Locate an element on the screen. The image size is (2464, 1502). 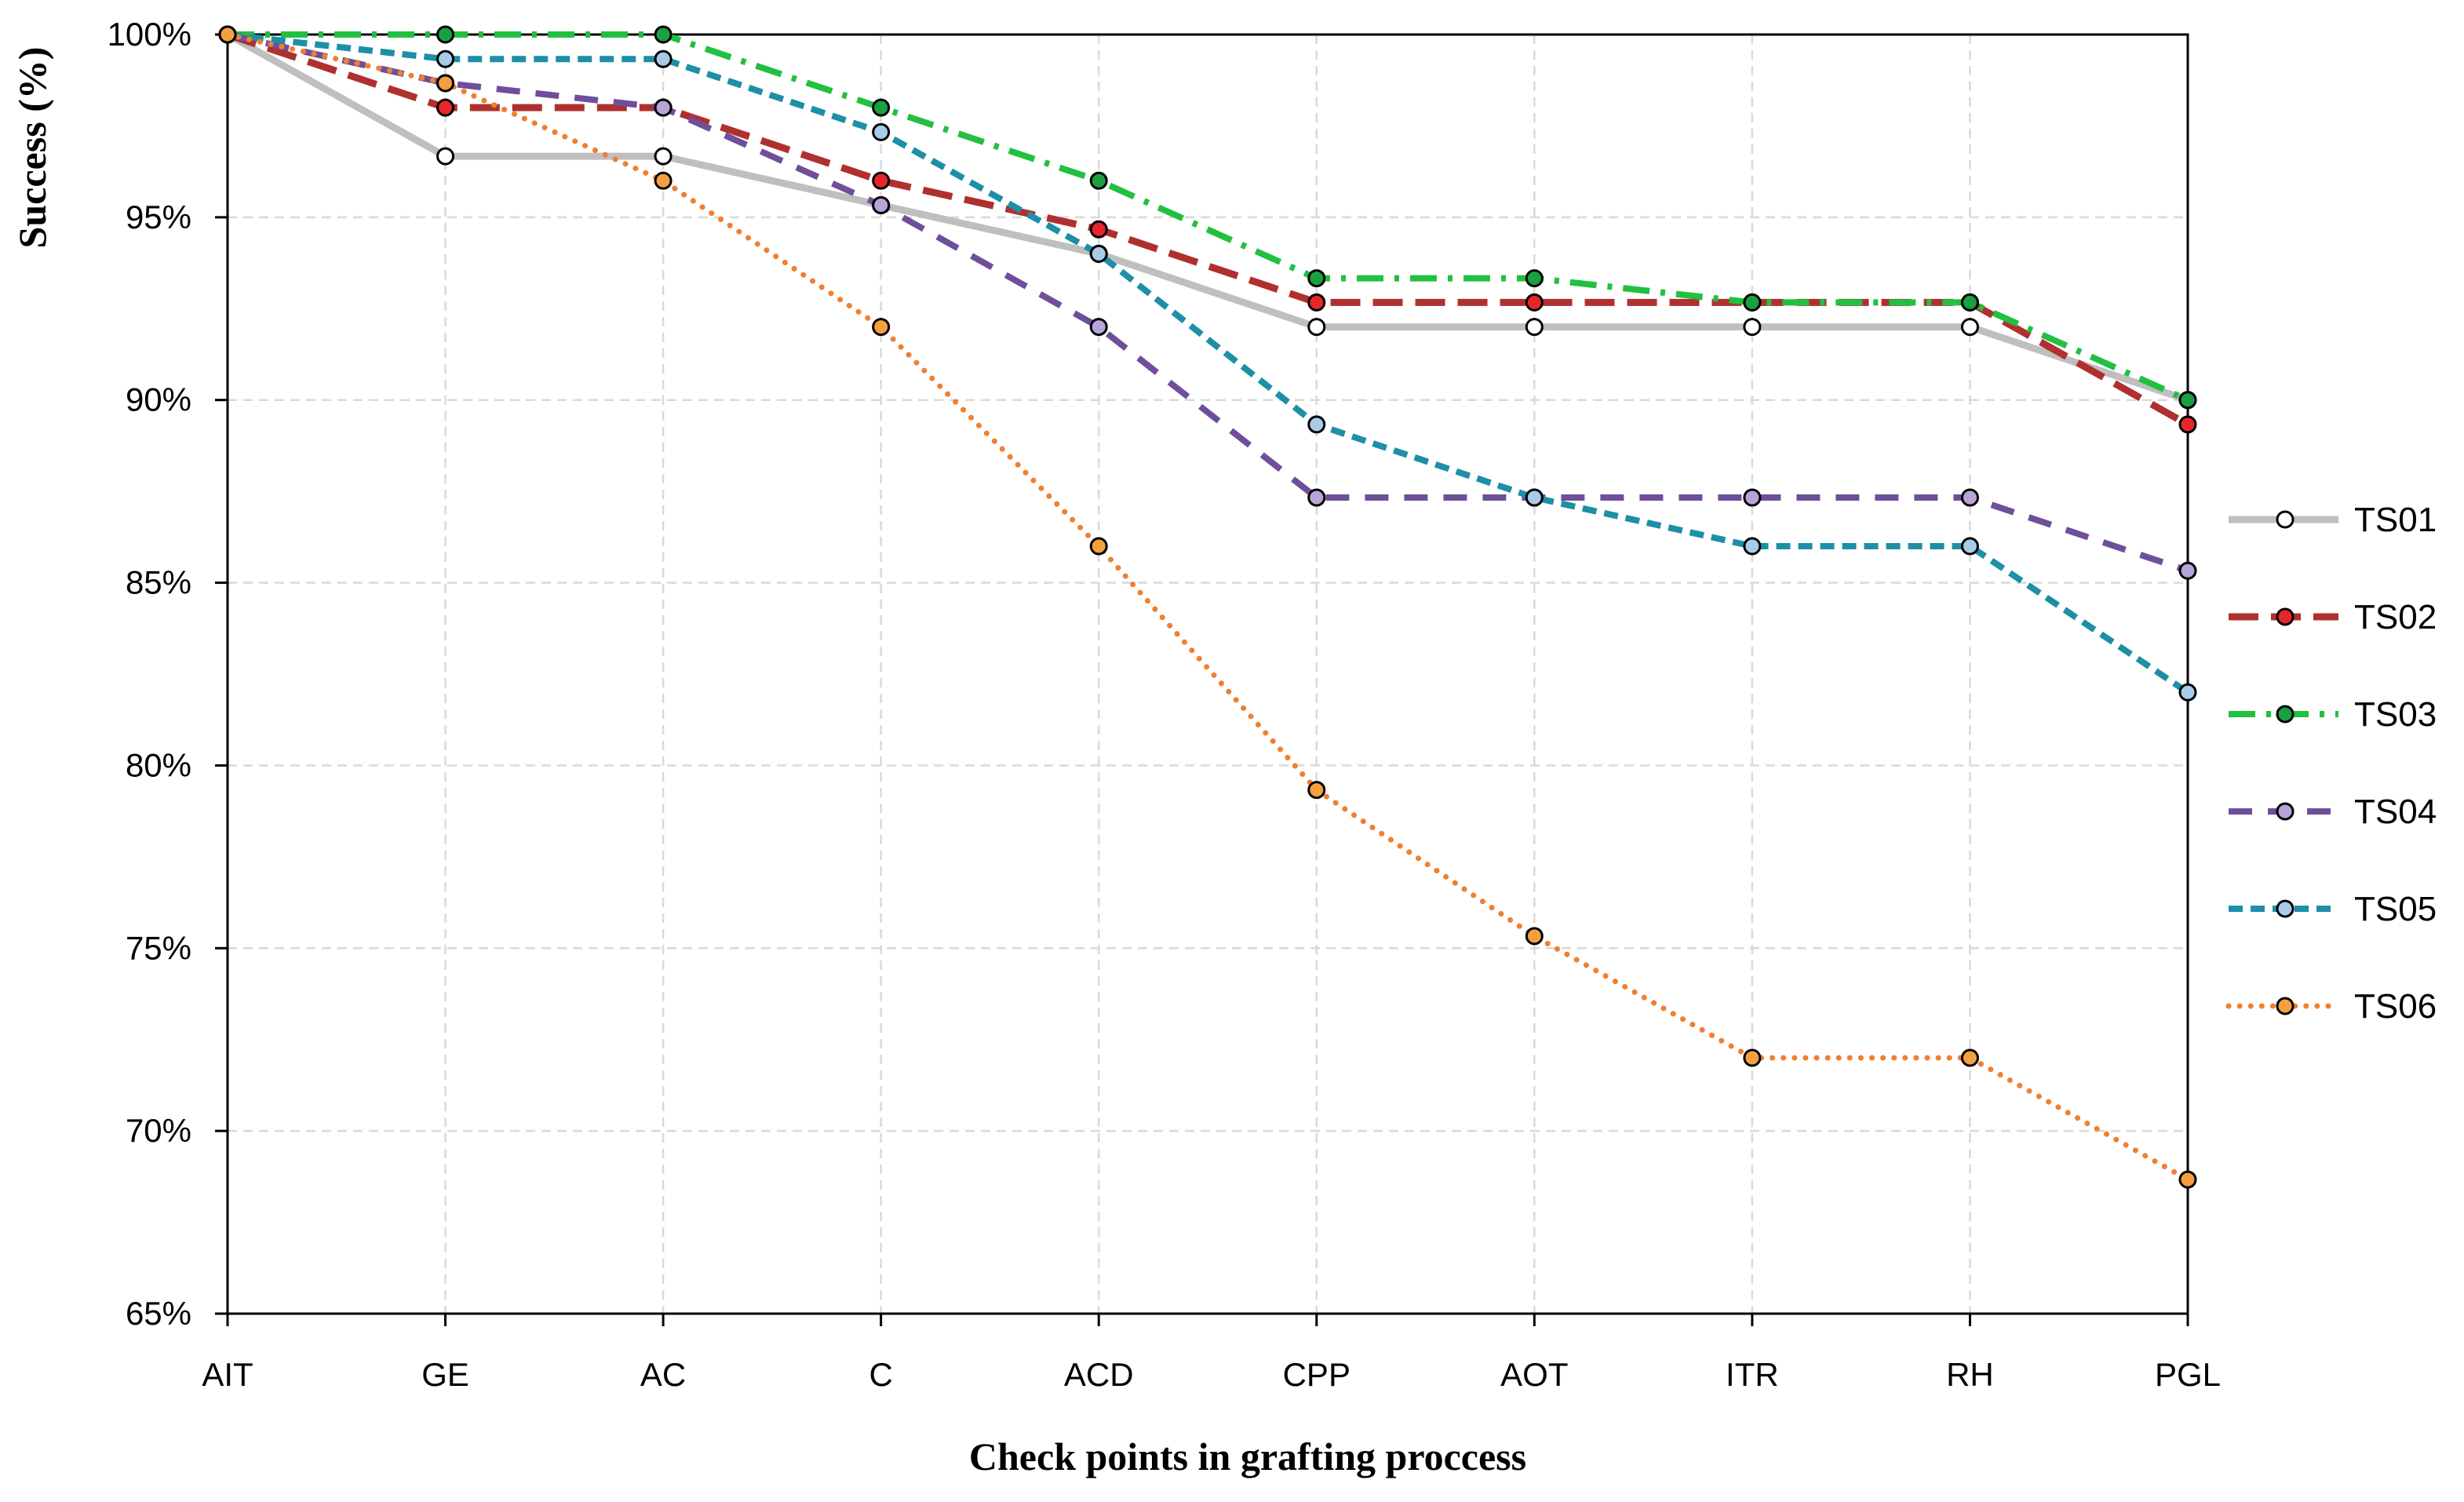
x-tick-label: AIT is located at coordinates (228, 1374).